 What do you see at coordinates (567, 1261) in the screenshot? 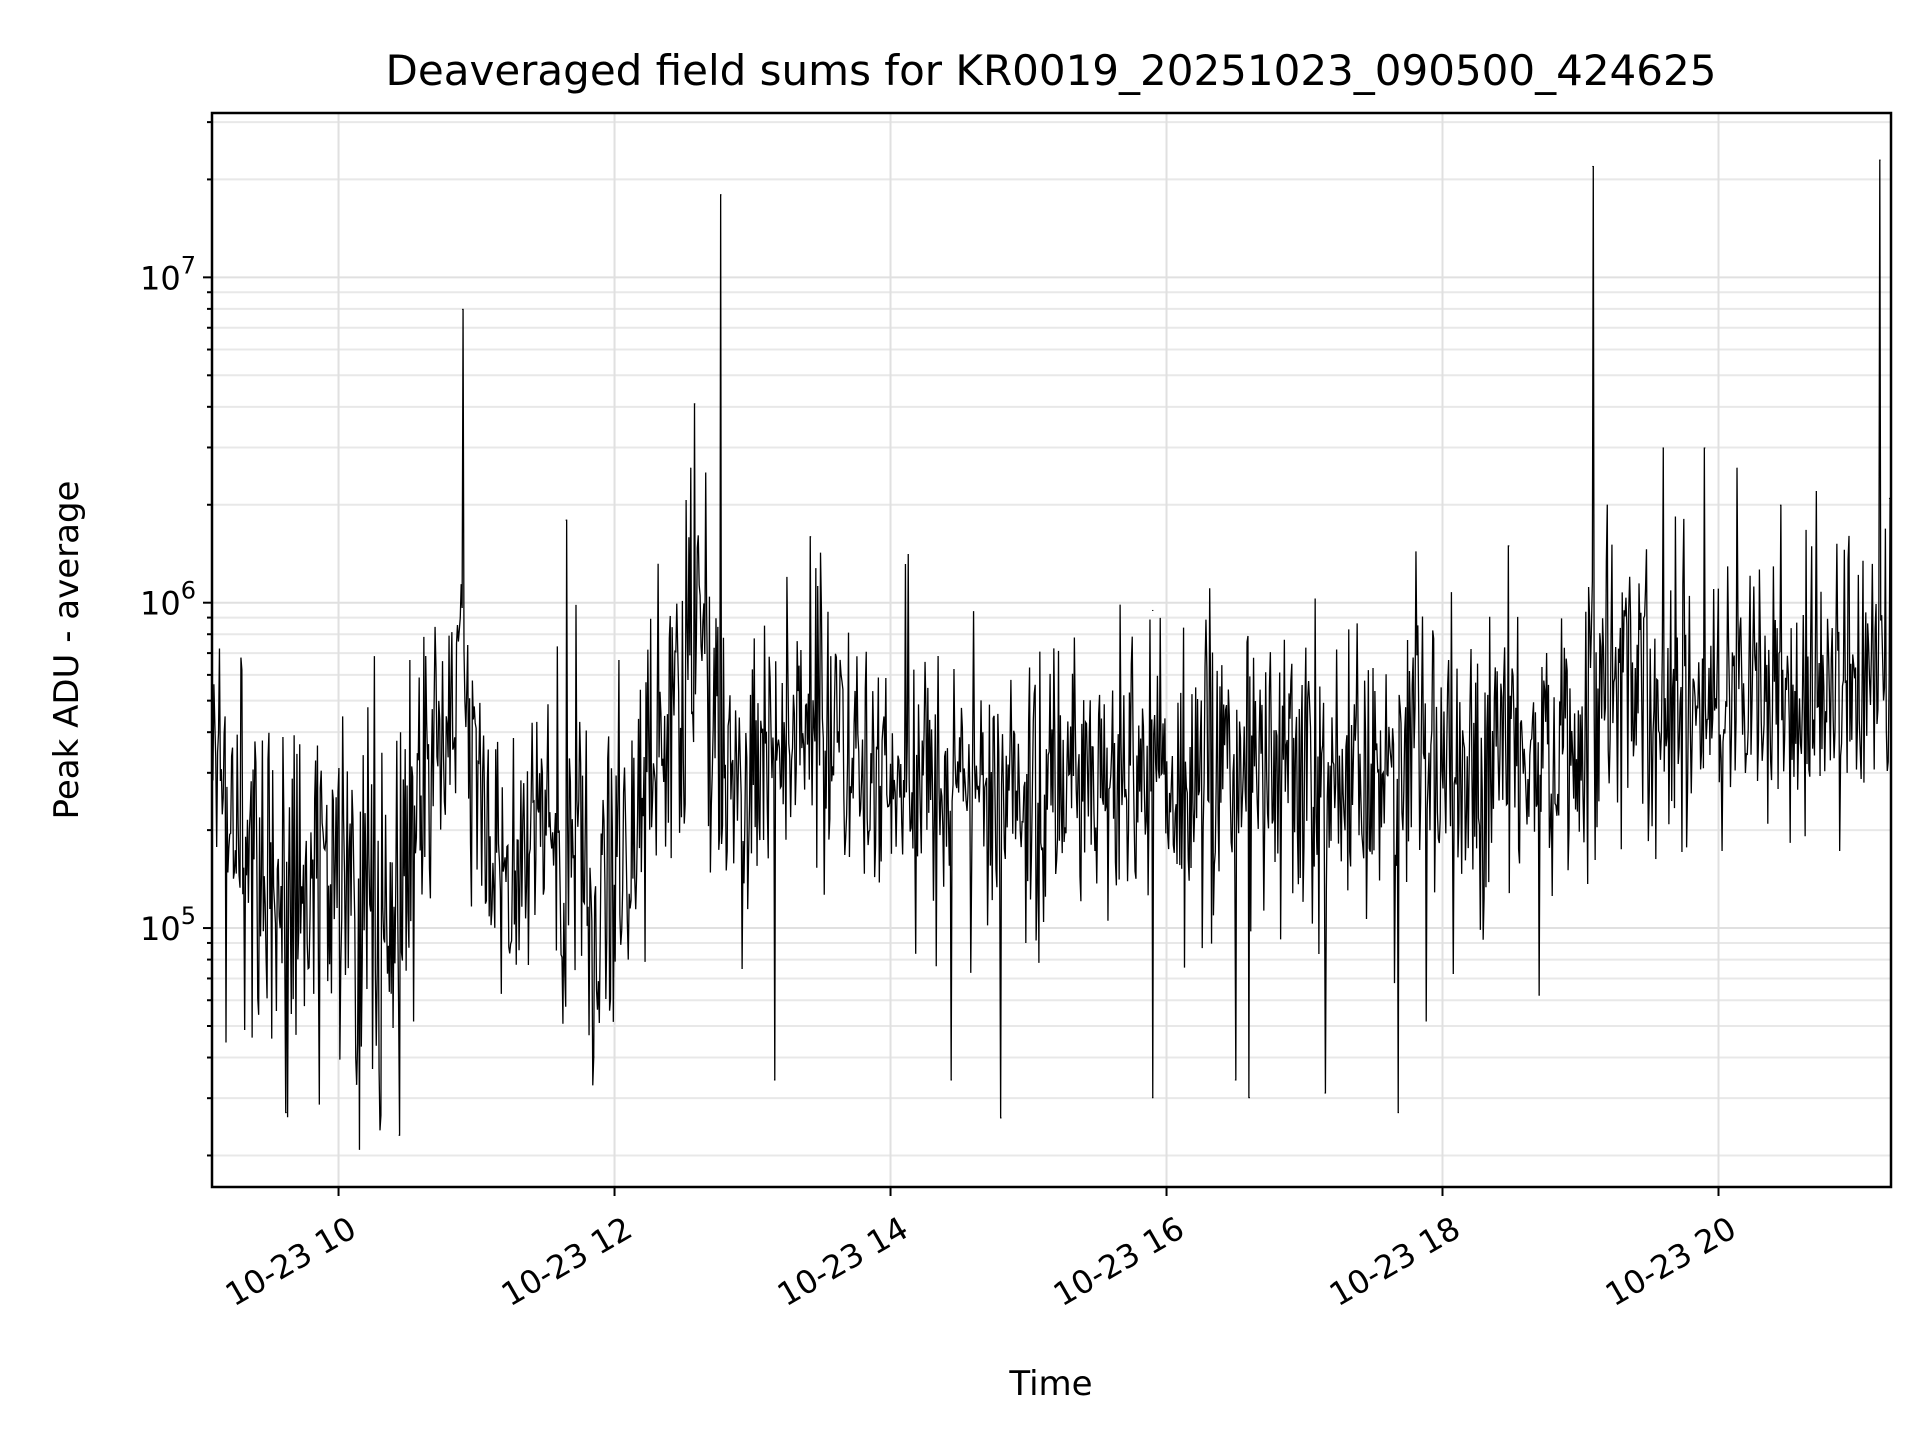
I see `x-tick-label: 10-23 12` at bounding box center [567, 1261].